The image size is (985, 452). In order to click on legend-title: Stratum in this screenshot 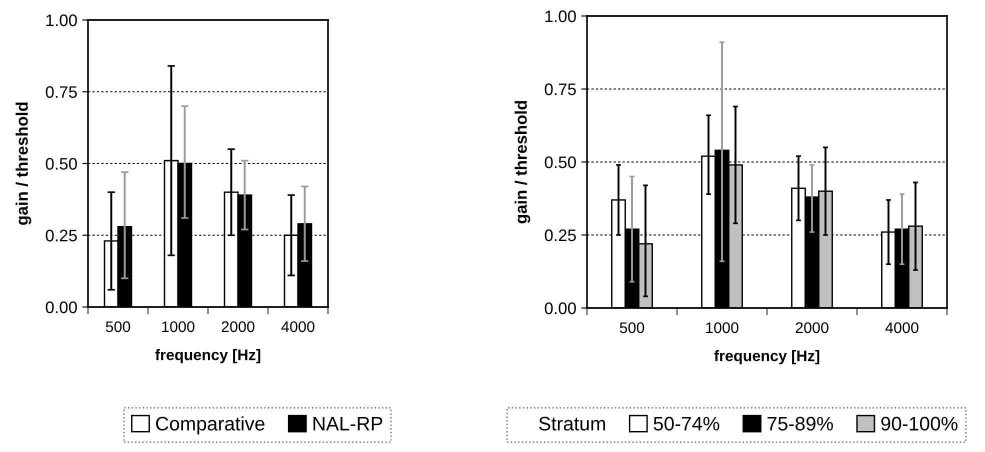, I will do `click(572, 423)`.